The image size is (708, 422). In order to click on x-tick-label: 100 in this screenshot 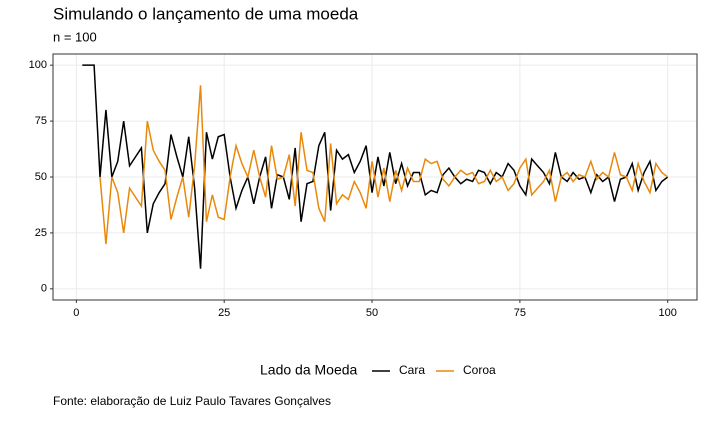, I will do `click(668, 313)`.